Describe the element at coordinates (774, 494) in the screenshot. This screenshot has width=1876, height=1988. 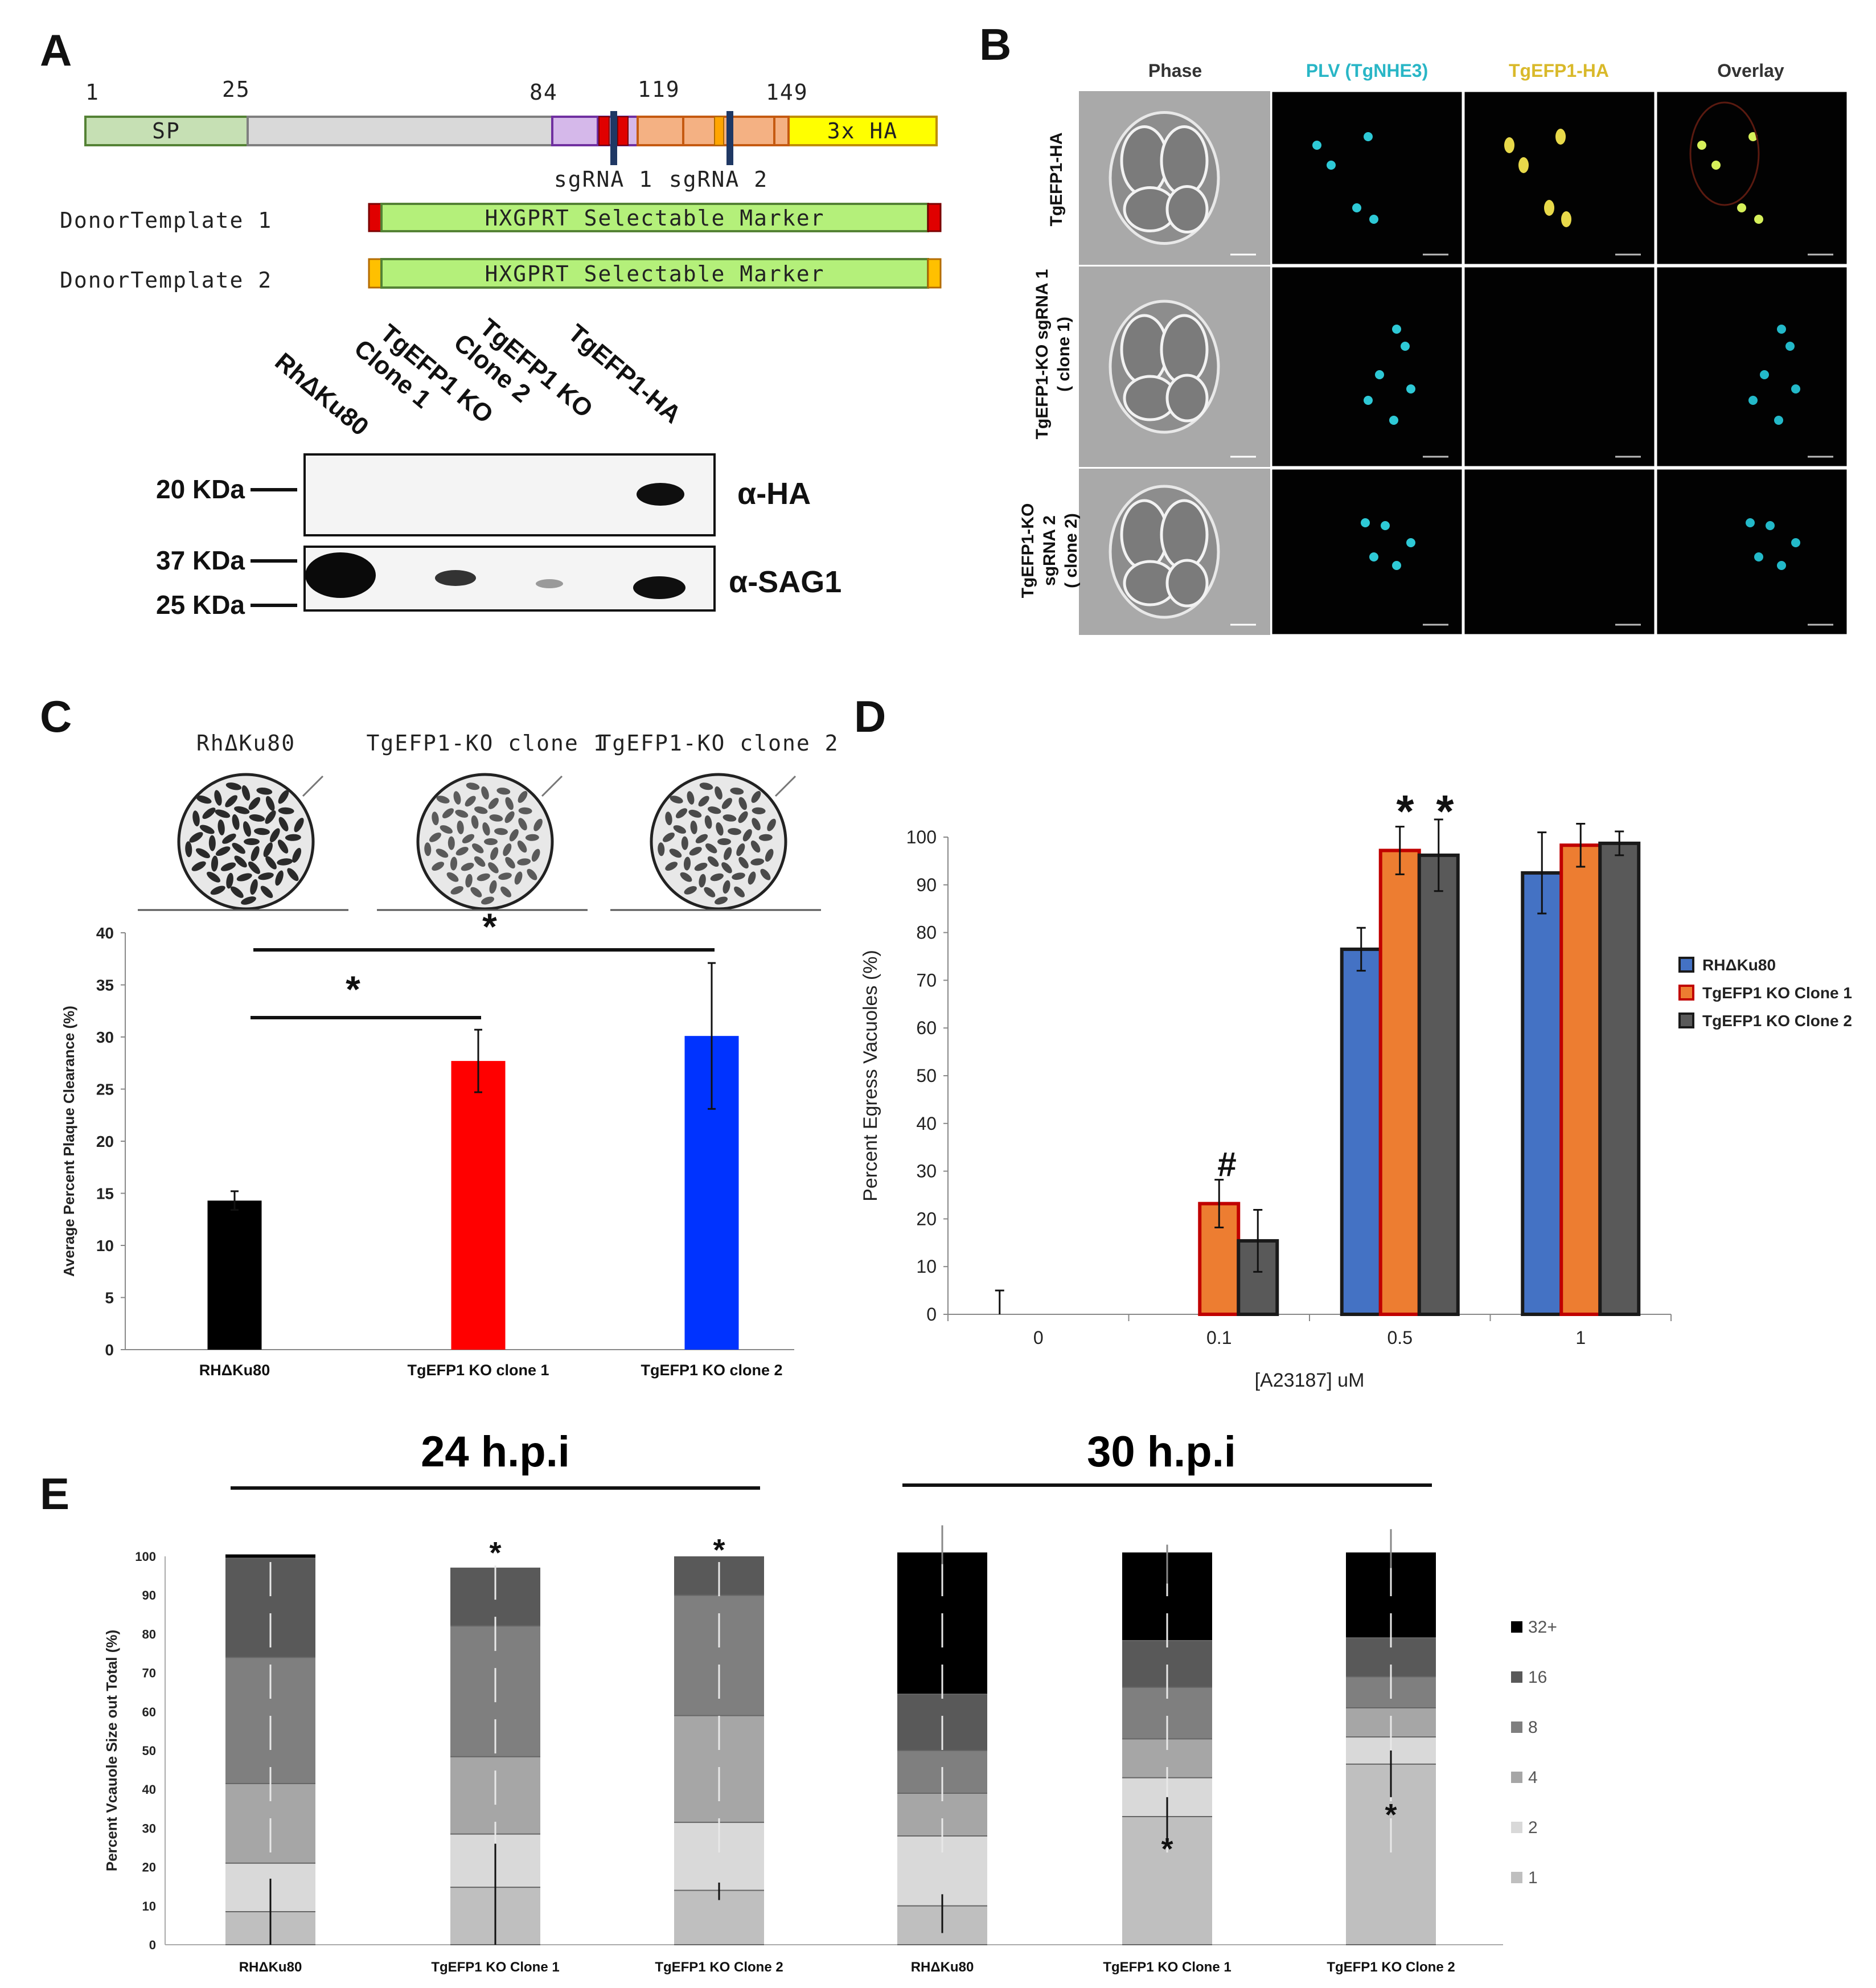
I see `antibody-ha-label: α-HA` at that location.